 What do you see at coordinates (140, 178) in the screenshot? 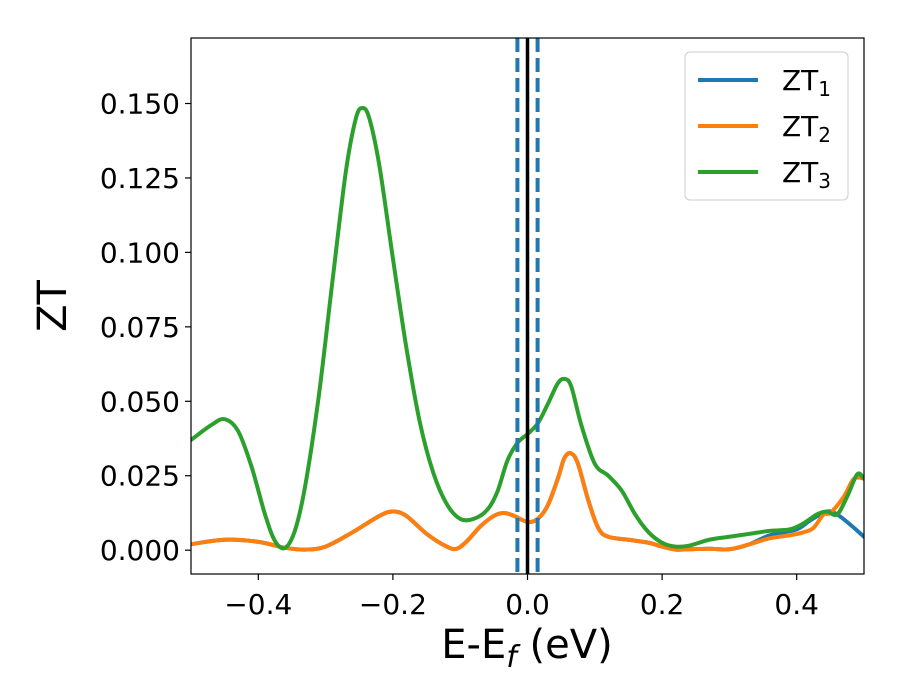
I see `y-tick-label: 0.125` at bounding box center [140, 178].